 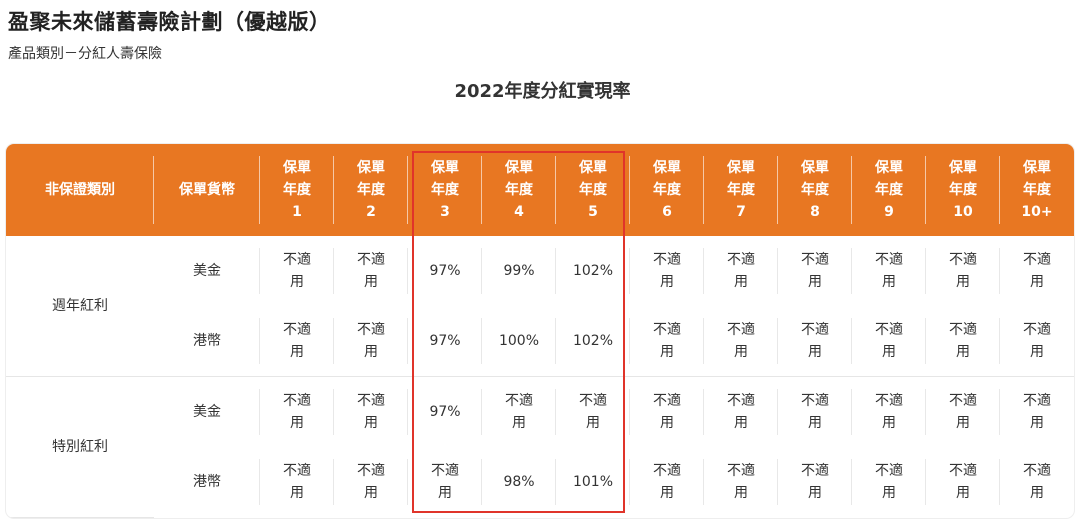 What do you see at coordinates (593, 412) in the screenshot?
I see `rate-cell-year-5: 不適用` at bounding box center [593, 412].